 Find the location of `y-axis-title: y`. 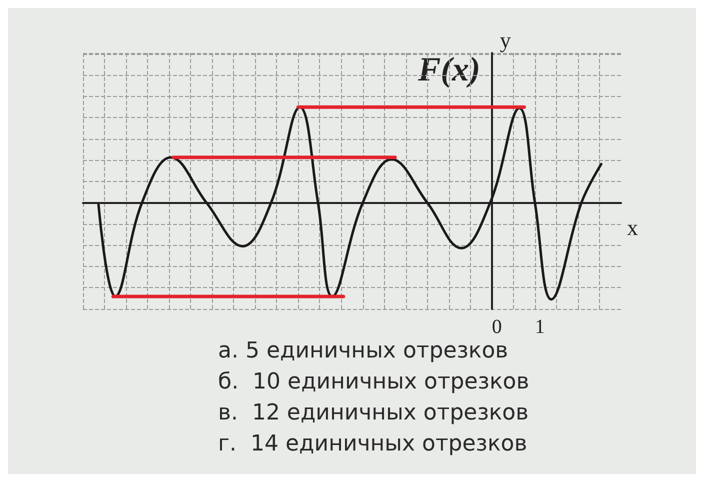

y-axis-title: y is located at coordinates (505, 40).